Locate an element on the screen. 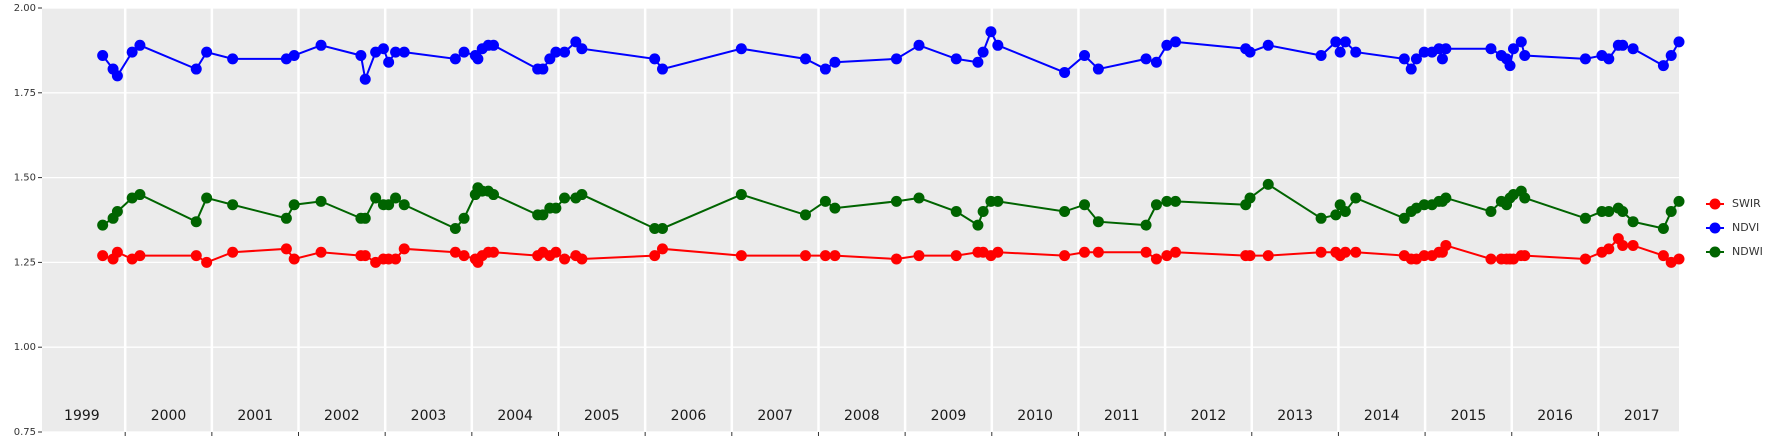  year-label: 2002 is located at coordinates (342, 416).